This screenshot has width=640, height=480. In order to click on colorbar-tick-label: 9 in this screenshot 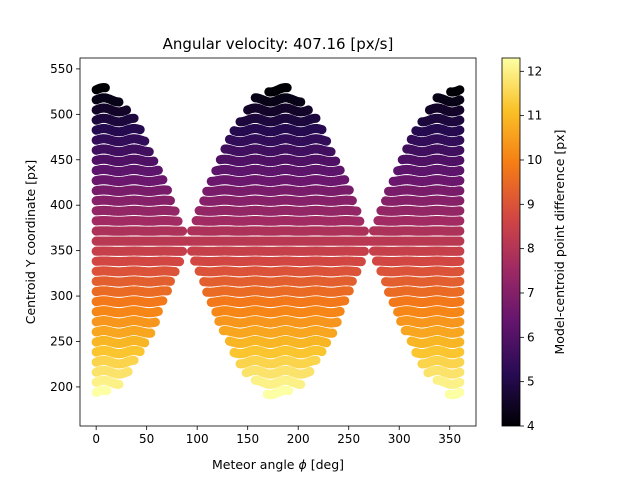, I will do `click(531, 204)`.